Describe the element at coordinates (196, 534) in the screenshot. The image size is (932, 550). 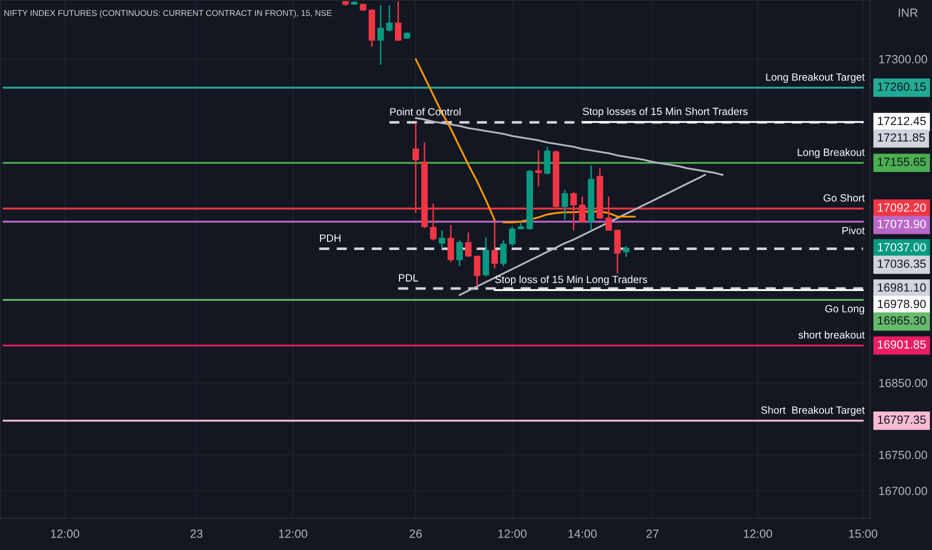
I see `x-tick-label: 23` at that location.